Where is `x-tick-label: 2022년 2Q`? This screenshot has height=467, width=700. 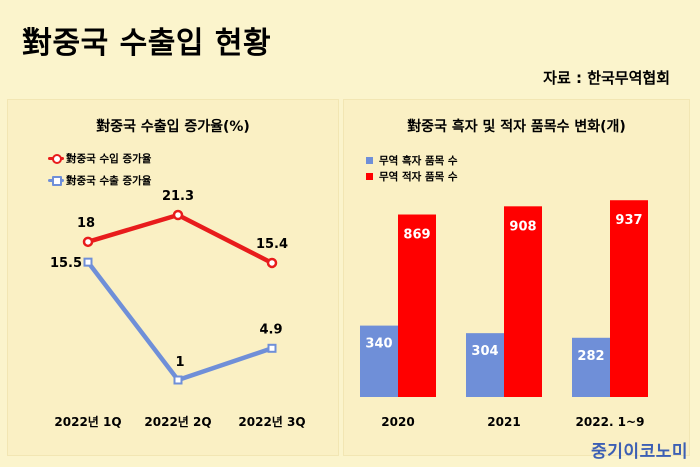
x-tick-label: 2022년 2Q is located at coordinates (177, 422).